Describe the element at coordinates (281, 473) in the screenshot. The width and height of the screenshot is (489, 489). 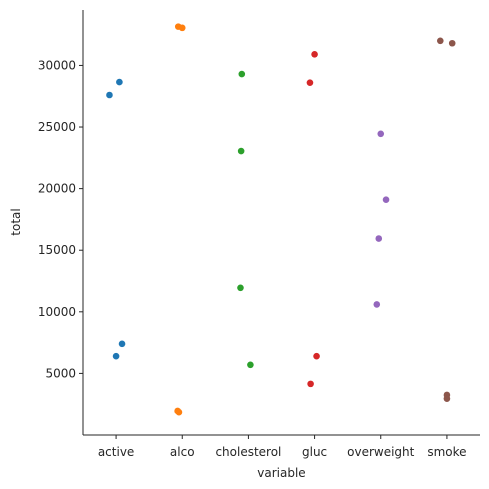
I see `x-axis-label: variable` at that location.